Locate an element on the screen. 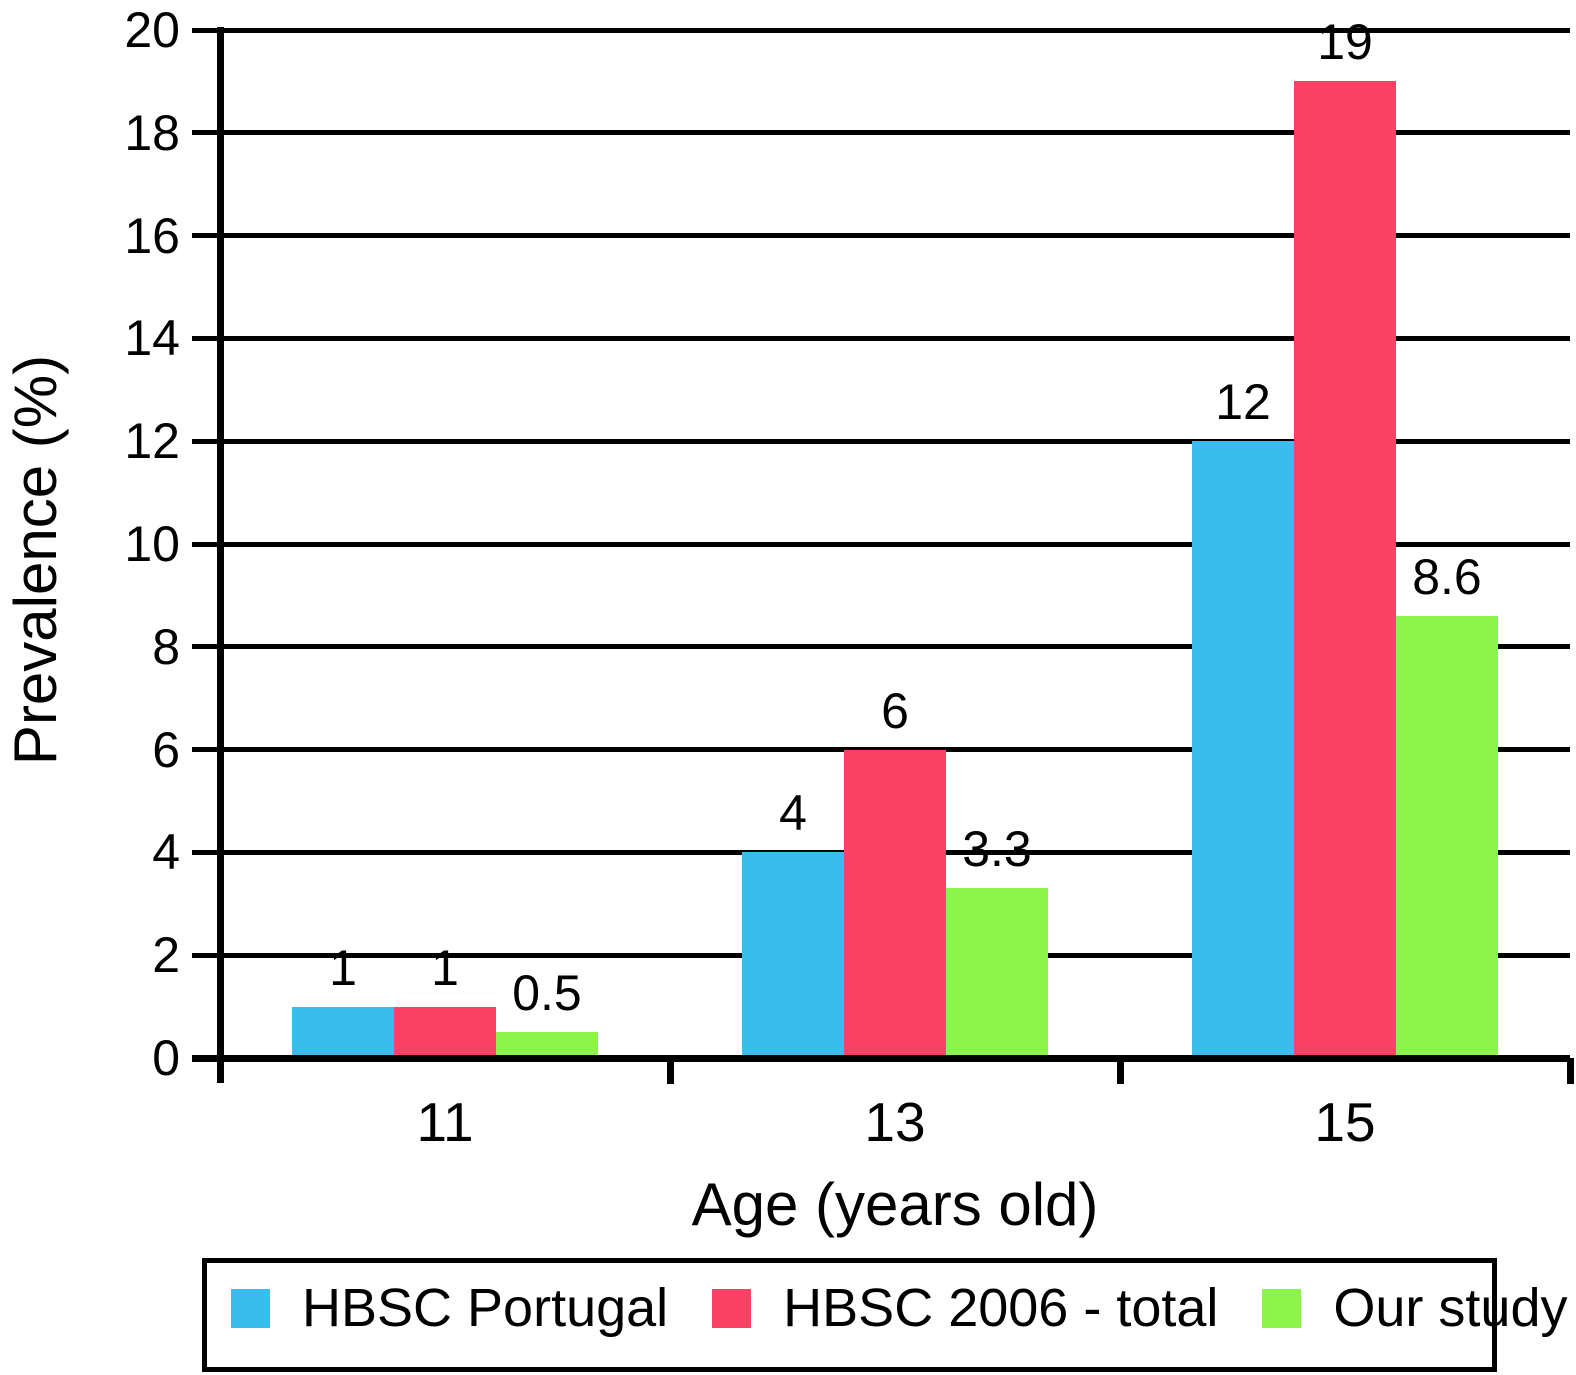  y-tick-label: 4 is located at coordinates (166, 852).